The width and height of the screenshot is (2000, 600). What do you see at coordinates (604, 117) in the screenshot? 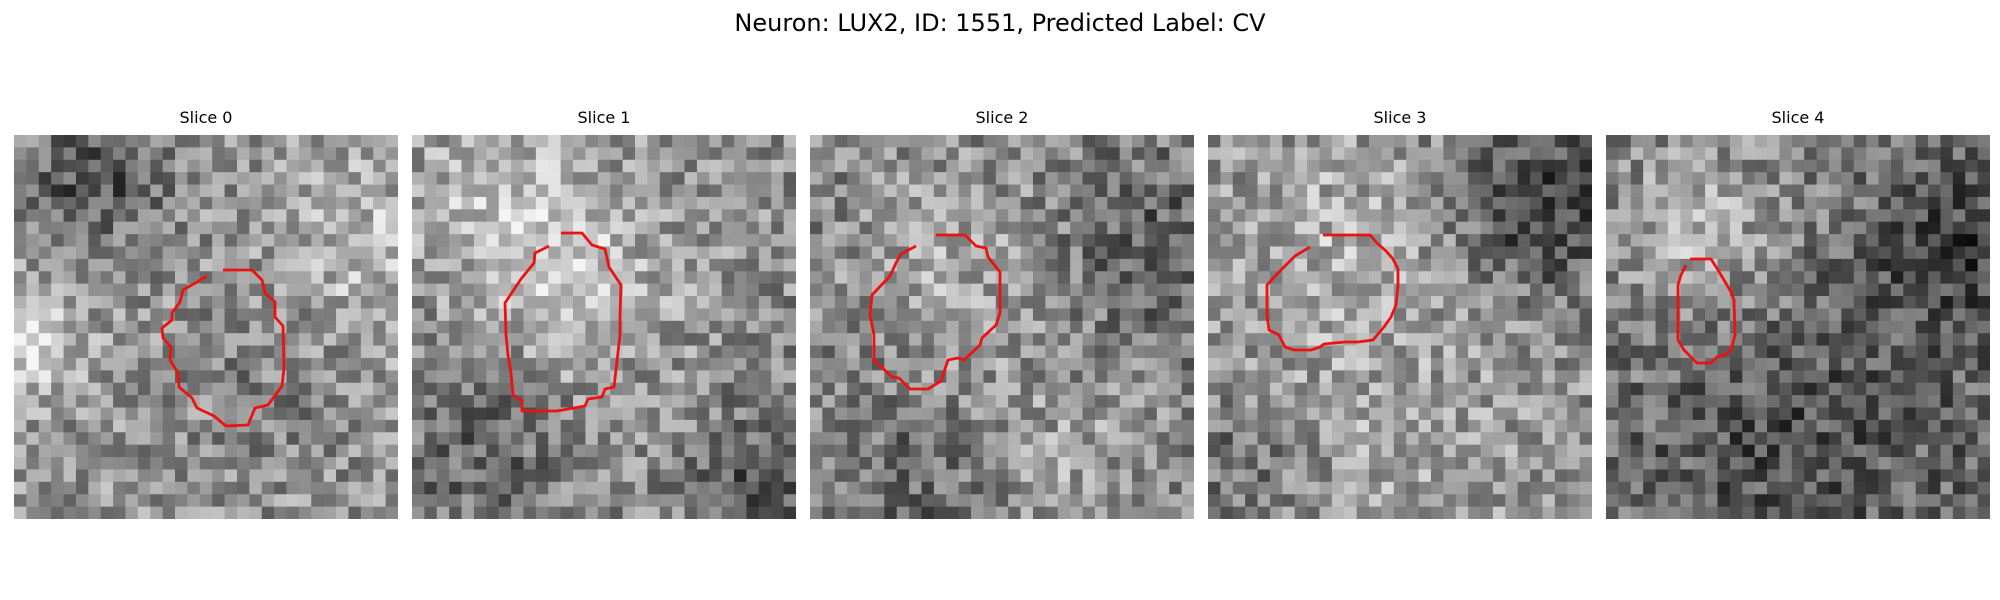
I see `slice-title: Slice 1` at bounding box center [604, 117].